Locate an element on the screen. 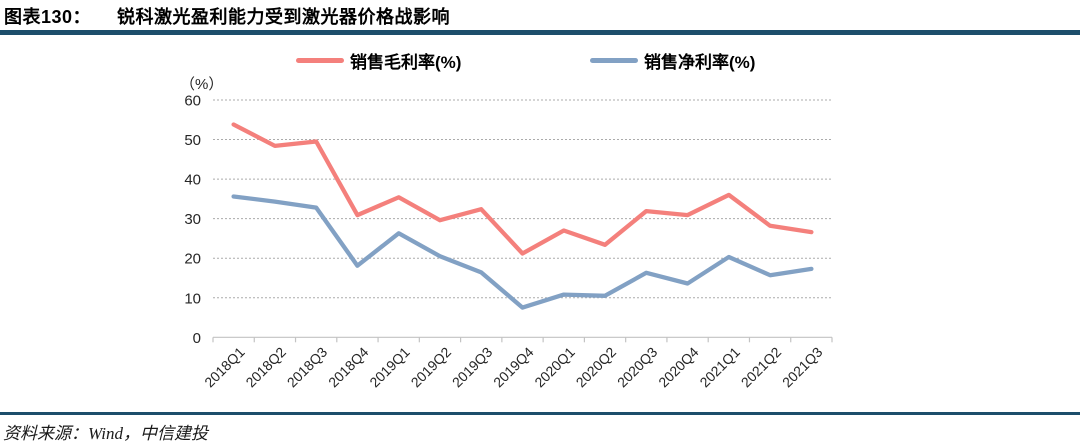  source-note: 资料来源：Wind，中信建投 is located at coordinates (105, 433).